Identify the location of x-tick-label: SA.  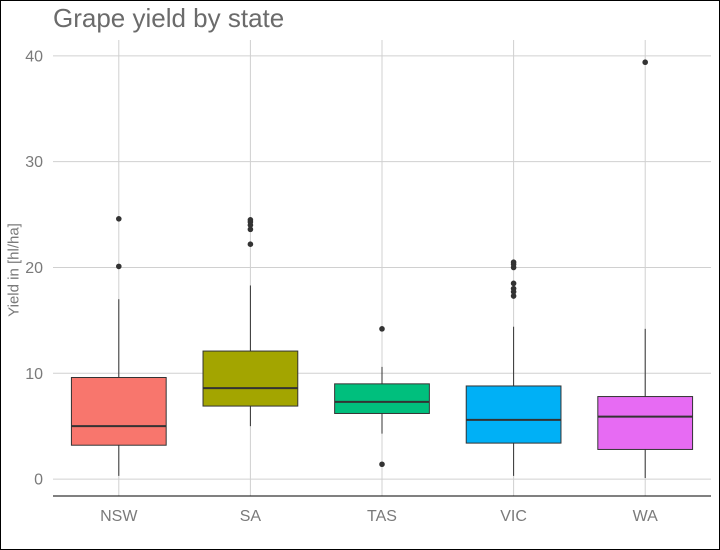
(251, 516).